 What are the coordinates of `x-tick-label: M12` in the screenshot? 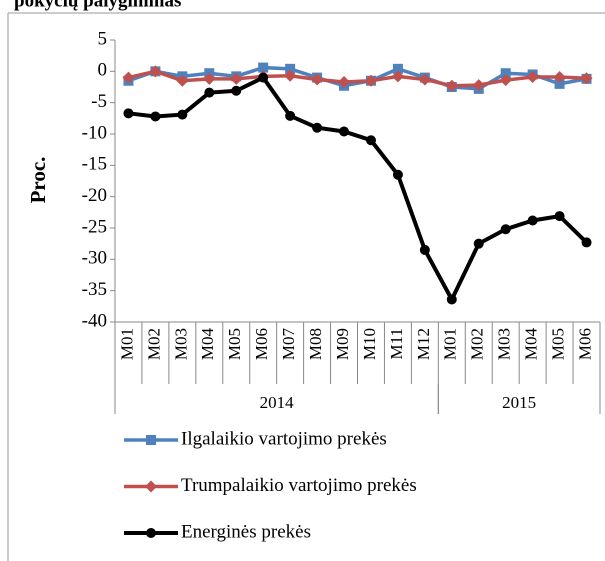 It's located at (423, 344).